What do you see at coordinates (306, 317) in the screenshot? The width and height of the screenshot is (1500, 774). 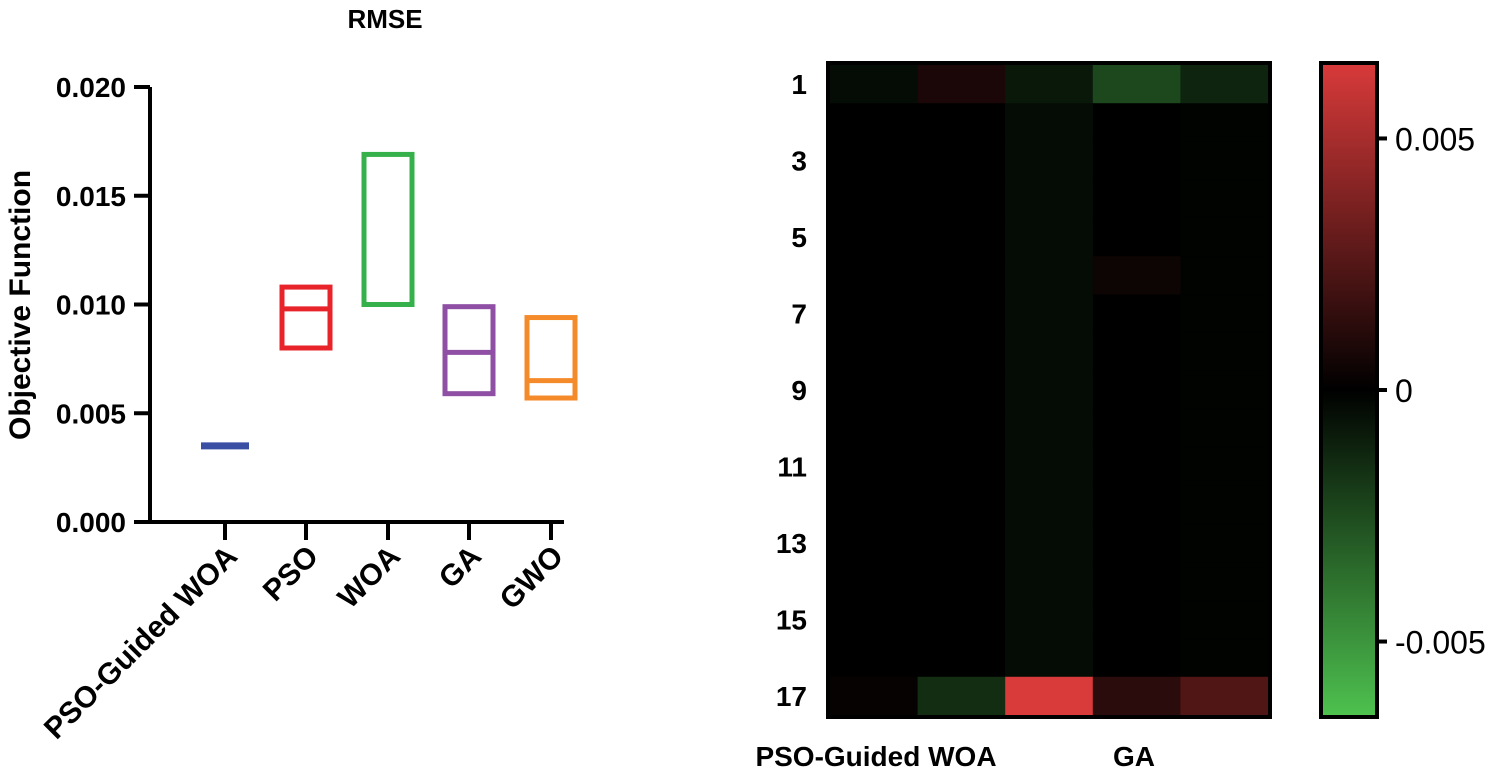 I see `box-pso` at bounding box center [306, 317].